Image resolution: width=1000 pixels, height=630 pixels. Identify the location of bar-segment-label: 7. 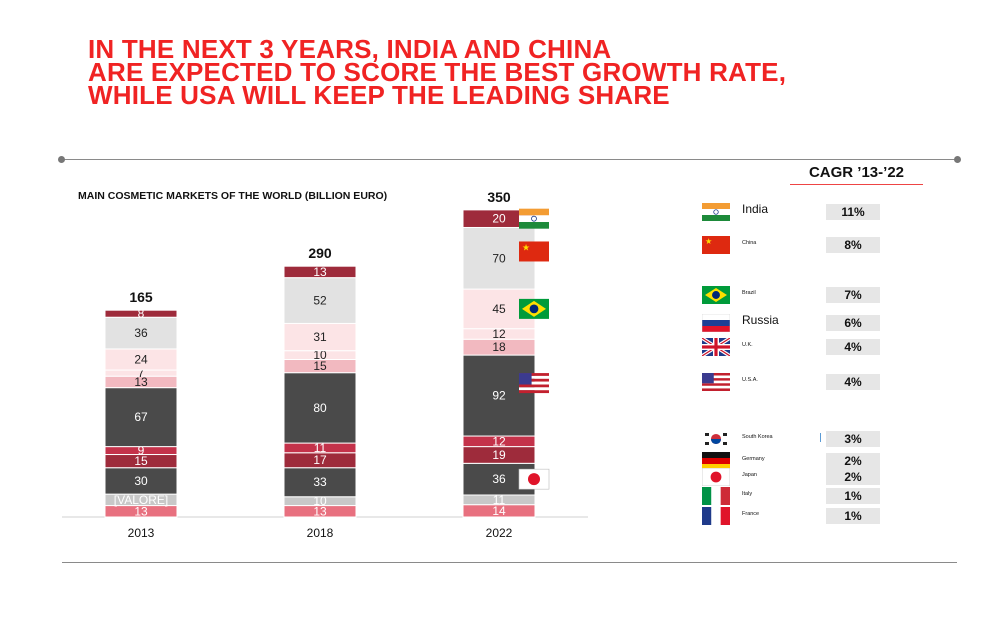
(141, 373).